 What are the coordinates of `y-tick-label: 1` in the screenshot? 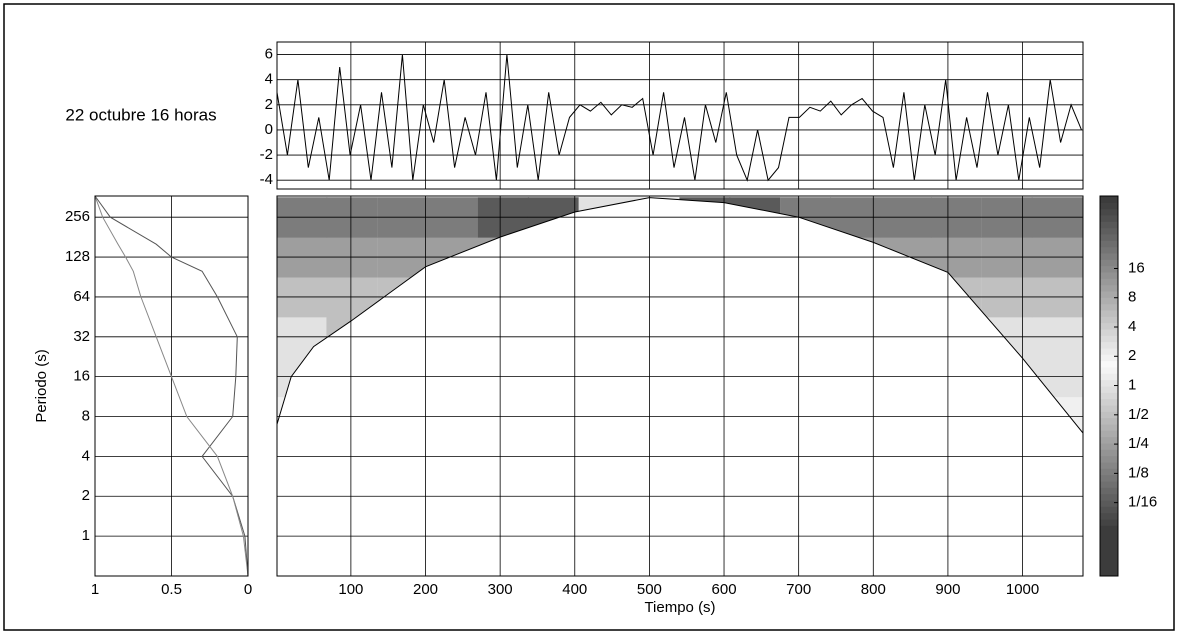 It's located at (86, 535).